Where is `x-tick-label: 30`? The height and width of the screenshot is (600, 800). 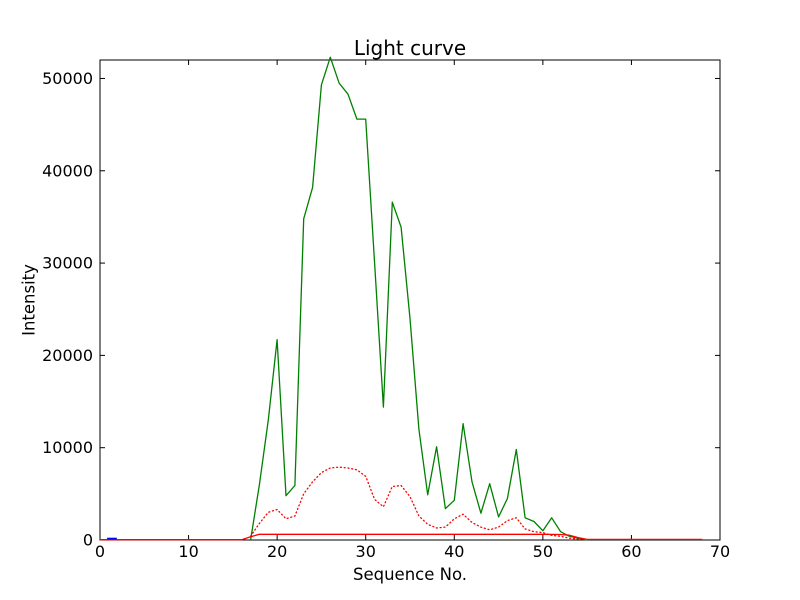 x-tick-label: 30 is located at coordinates (366, 551).